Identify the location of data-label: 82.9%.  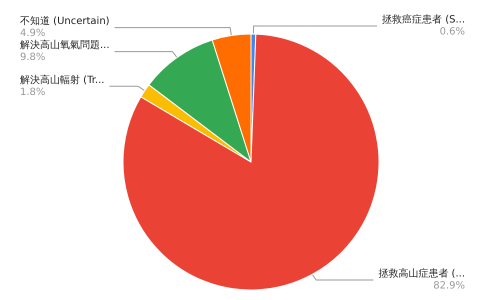
(449, 286).